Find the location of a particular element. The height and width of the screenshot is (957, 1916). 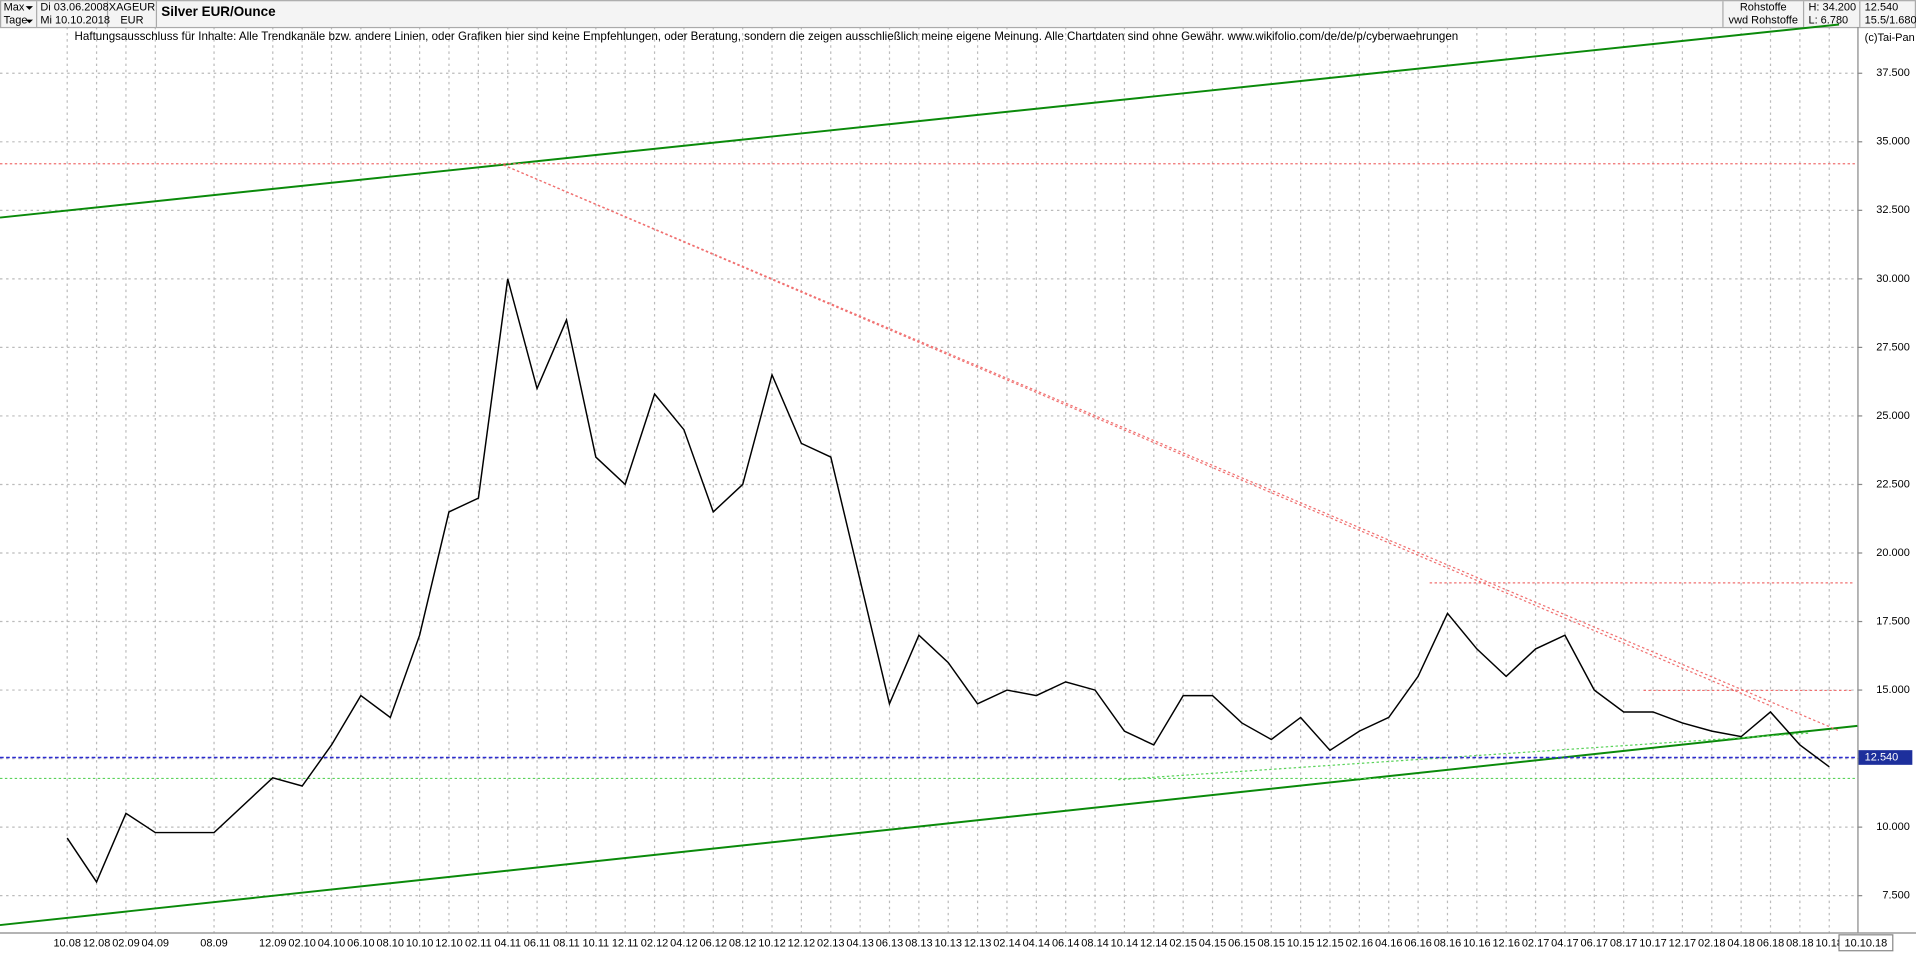

x-tick-label: 04.09 is located at coordinates (156, 943).